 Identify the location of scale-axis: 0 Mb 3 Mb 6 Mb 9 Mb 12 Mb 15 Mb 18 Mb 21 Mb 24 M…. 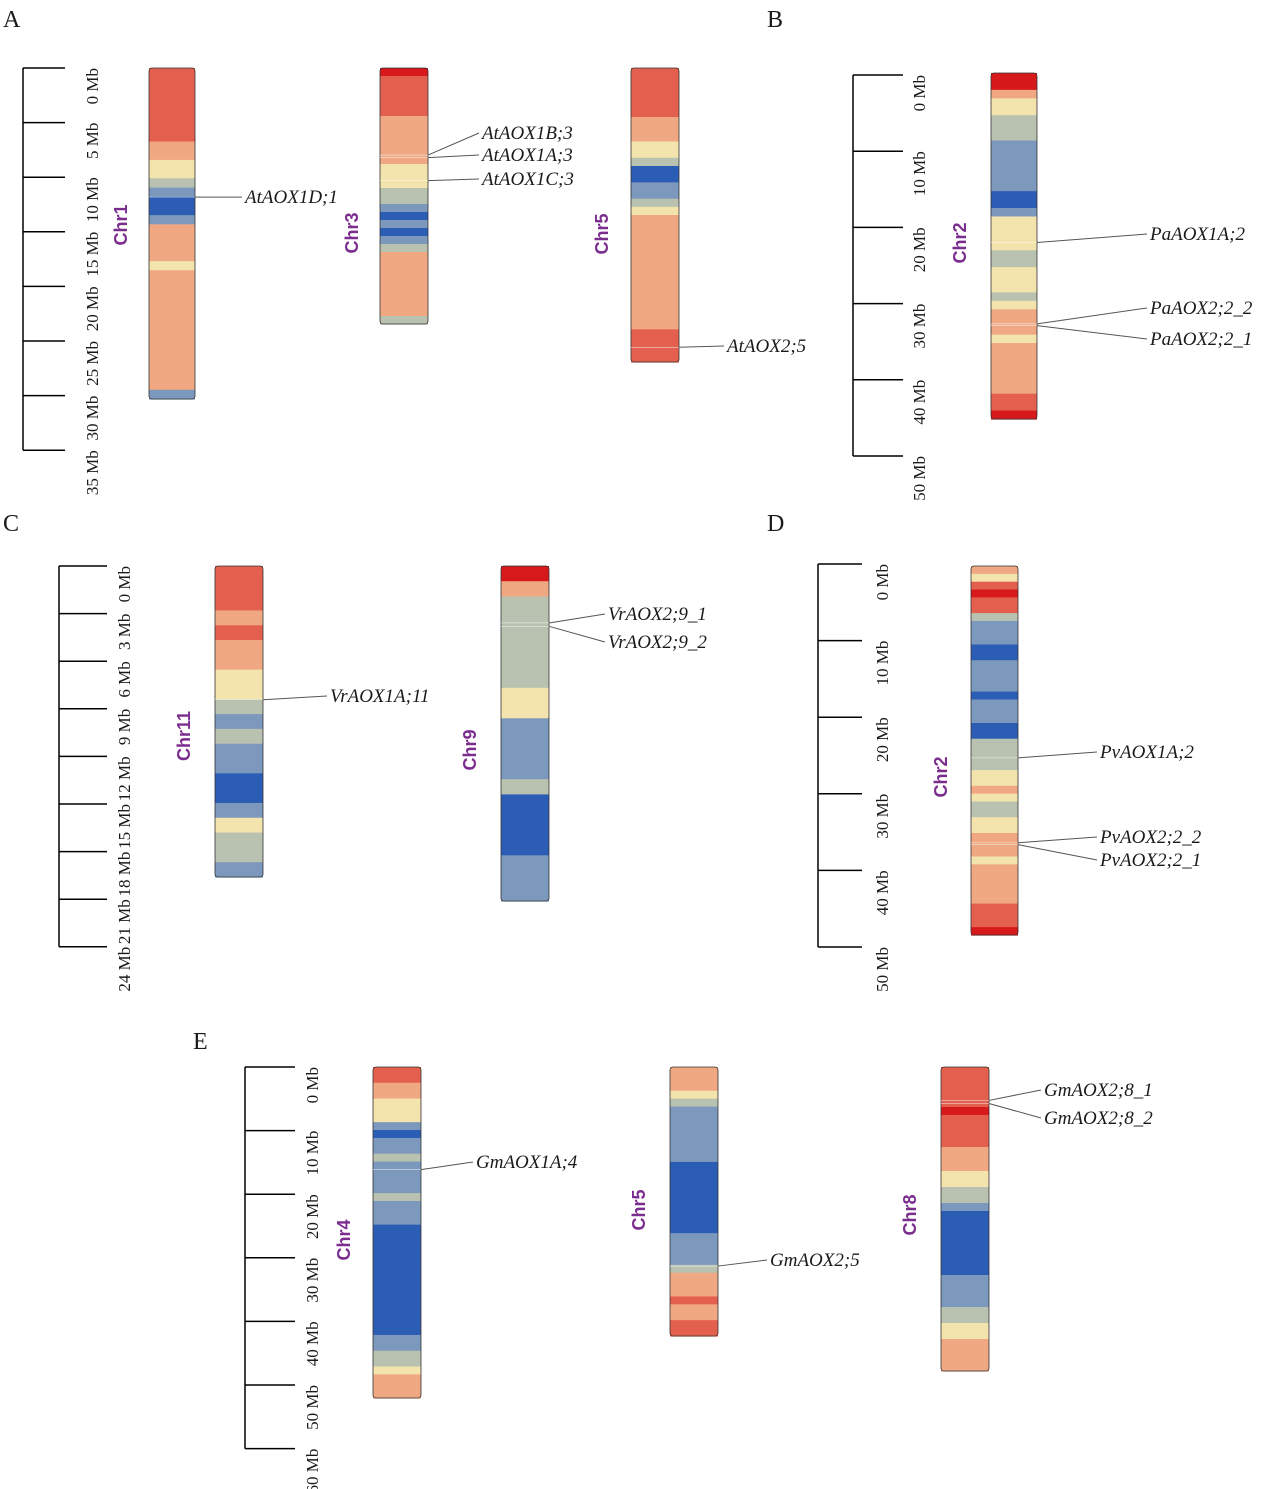
(96, 778).